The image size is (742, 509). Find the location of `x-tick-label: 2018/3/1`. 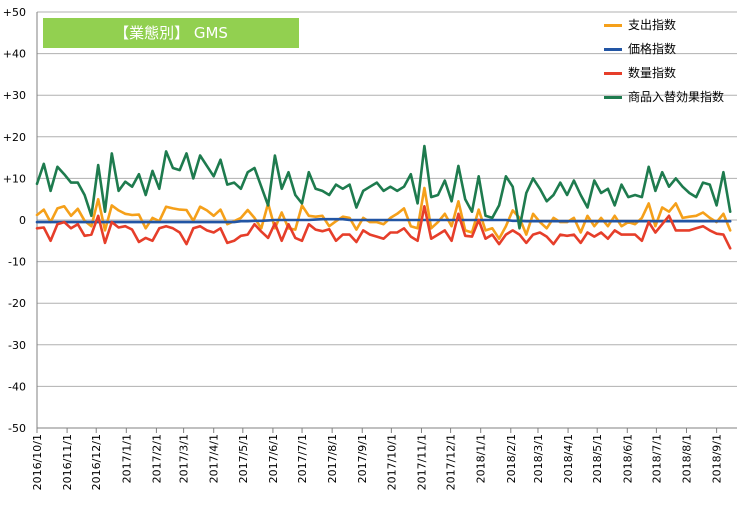

x-tick-label: 2018/3/1 is located at coordinates (538, 458).